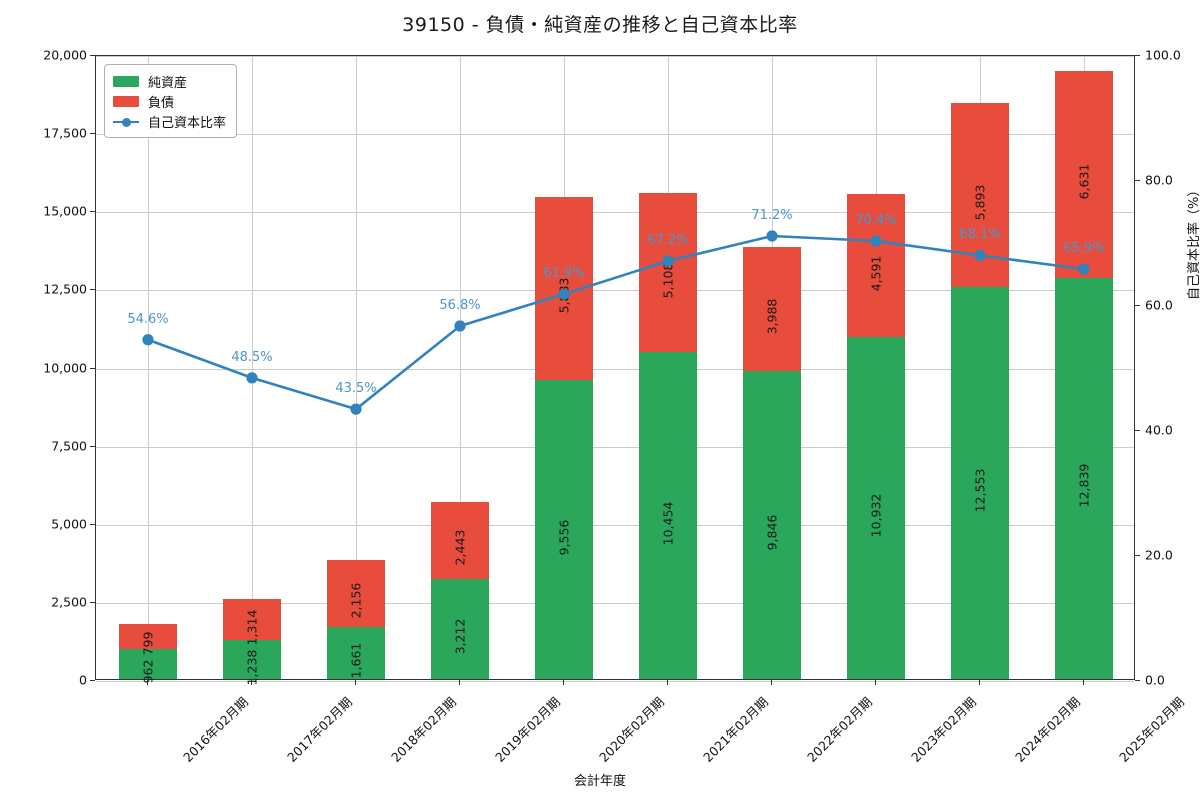 Image resolution: width=1200 pixels, height=800 pixels. I want to click on y-axis-tick-label-left: 20,000, so click(65, 55).